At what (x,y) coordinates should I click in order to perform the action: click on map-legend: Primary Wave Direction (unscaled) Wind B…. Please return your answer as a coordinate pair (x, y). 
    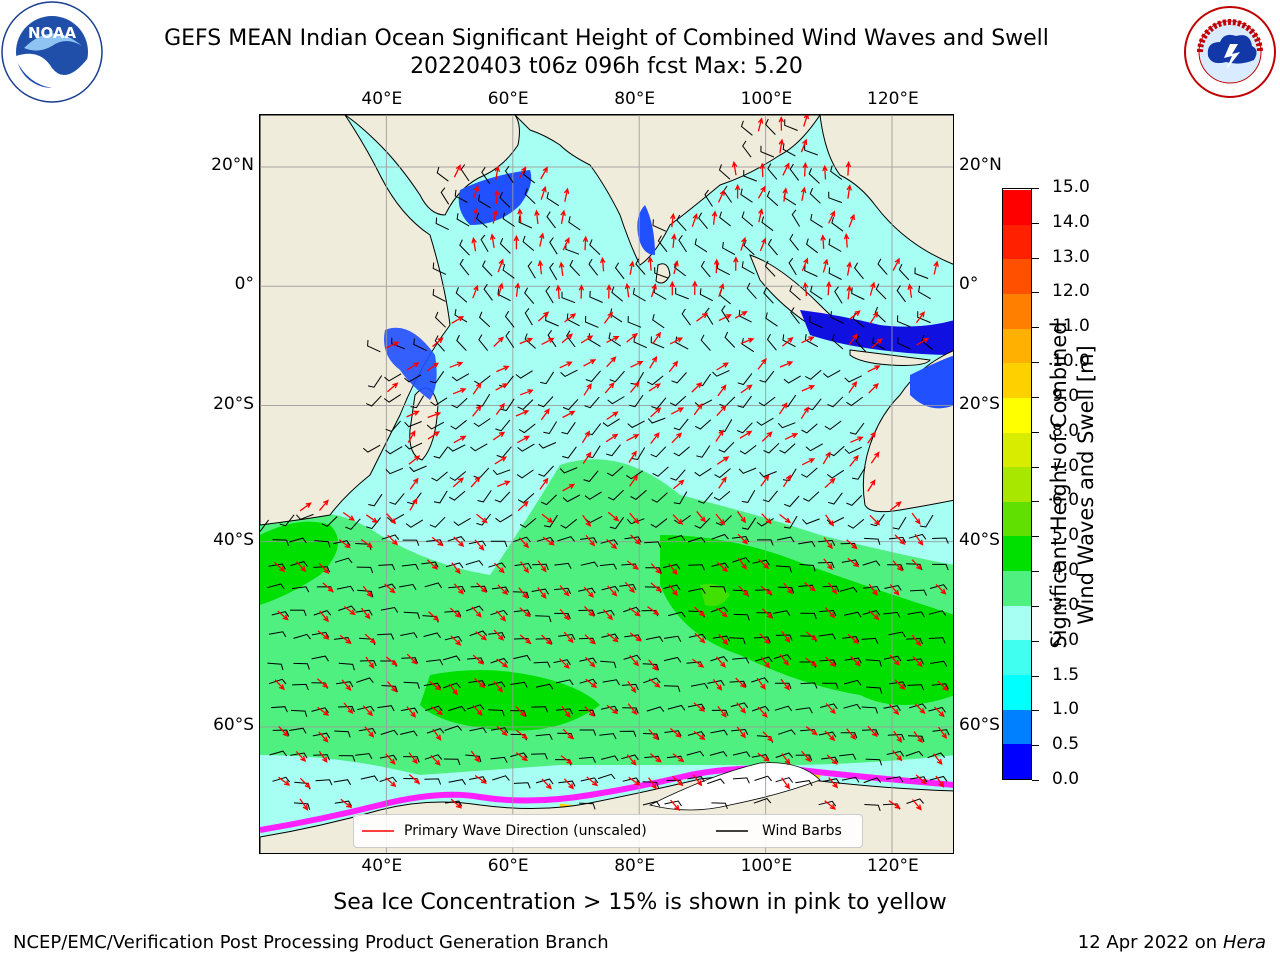
    Looking at the image, I should click on (608, 831).